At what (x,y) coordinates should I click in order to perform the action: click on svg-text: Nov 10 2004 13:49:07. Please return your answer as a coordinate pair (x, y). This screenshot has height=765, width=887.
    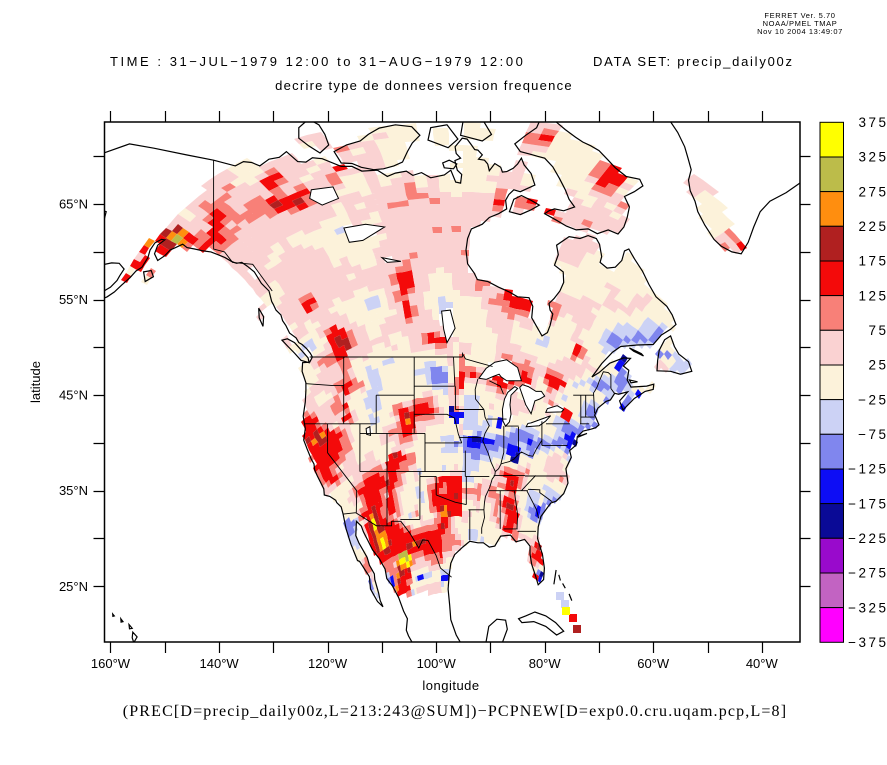
    Looking at the image, I should click on (800, 31).